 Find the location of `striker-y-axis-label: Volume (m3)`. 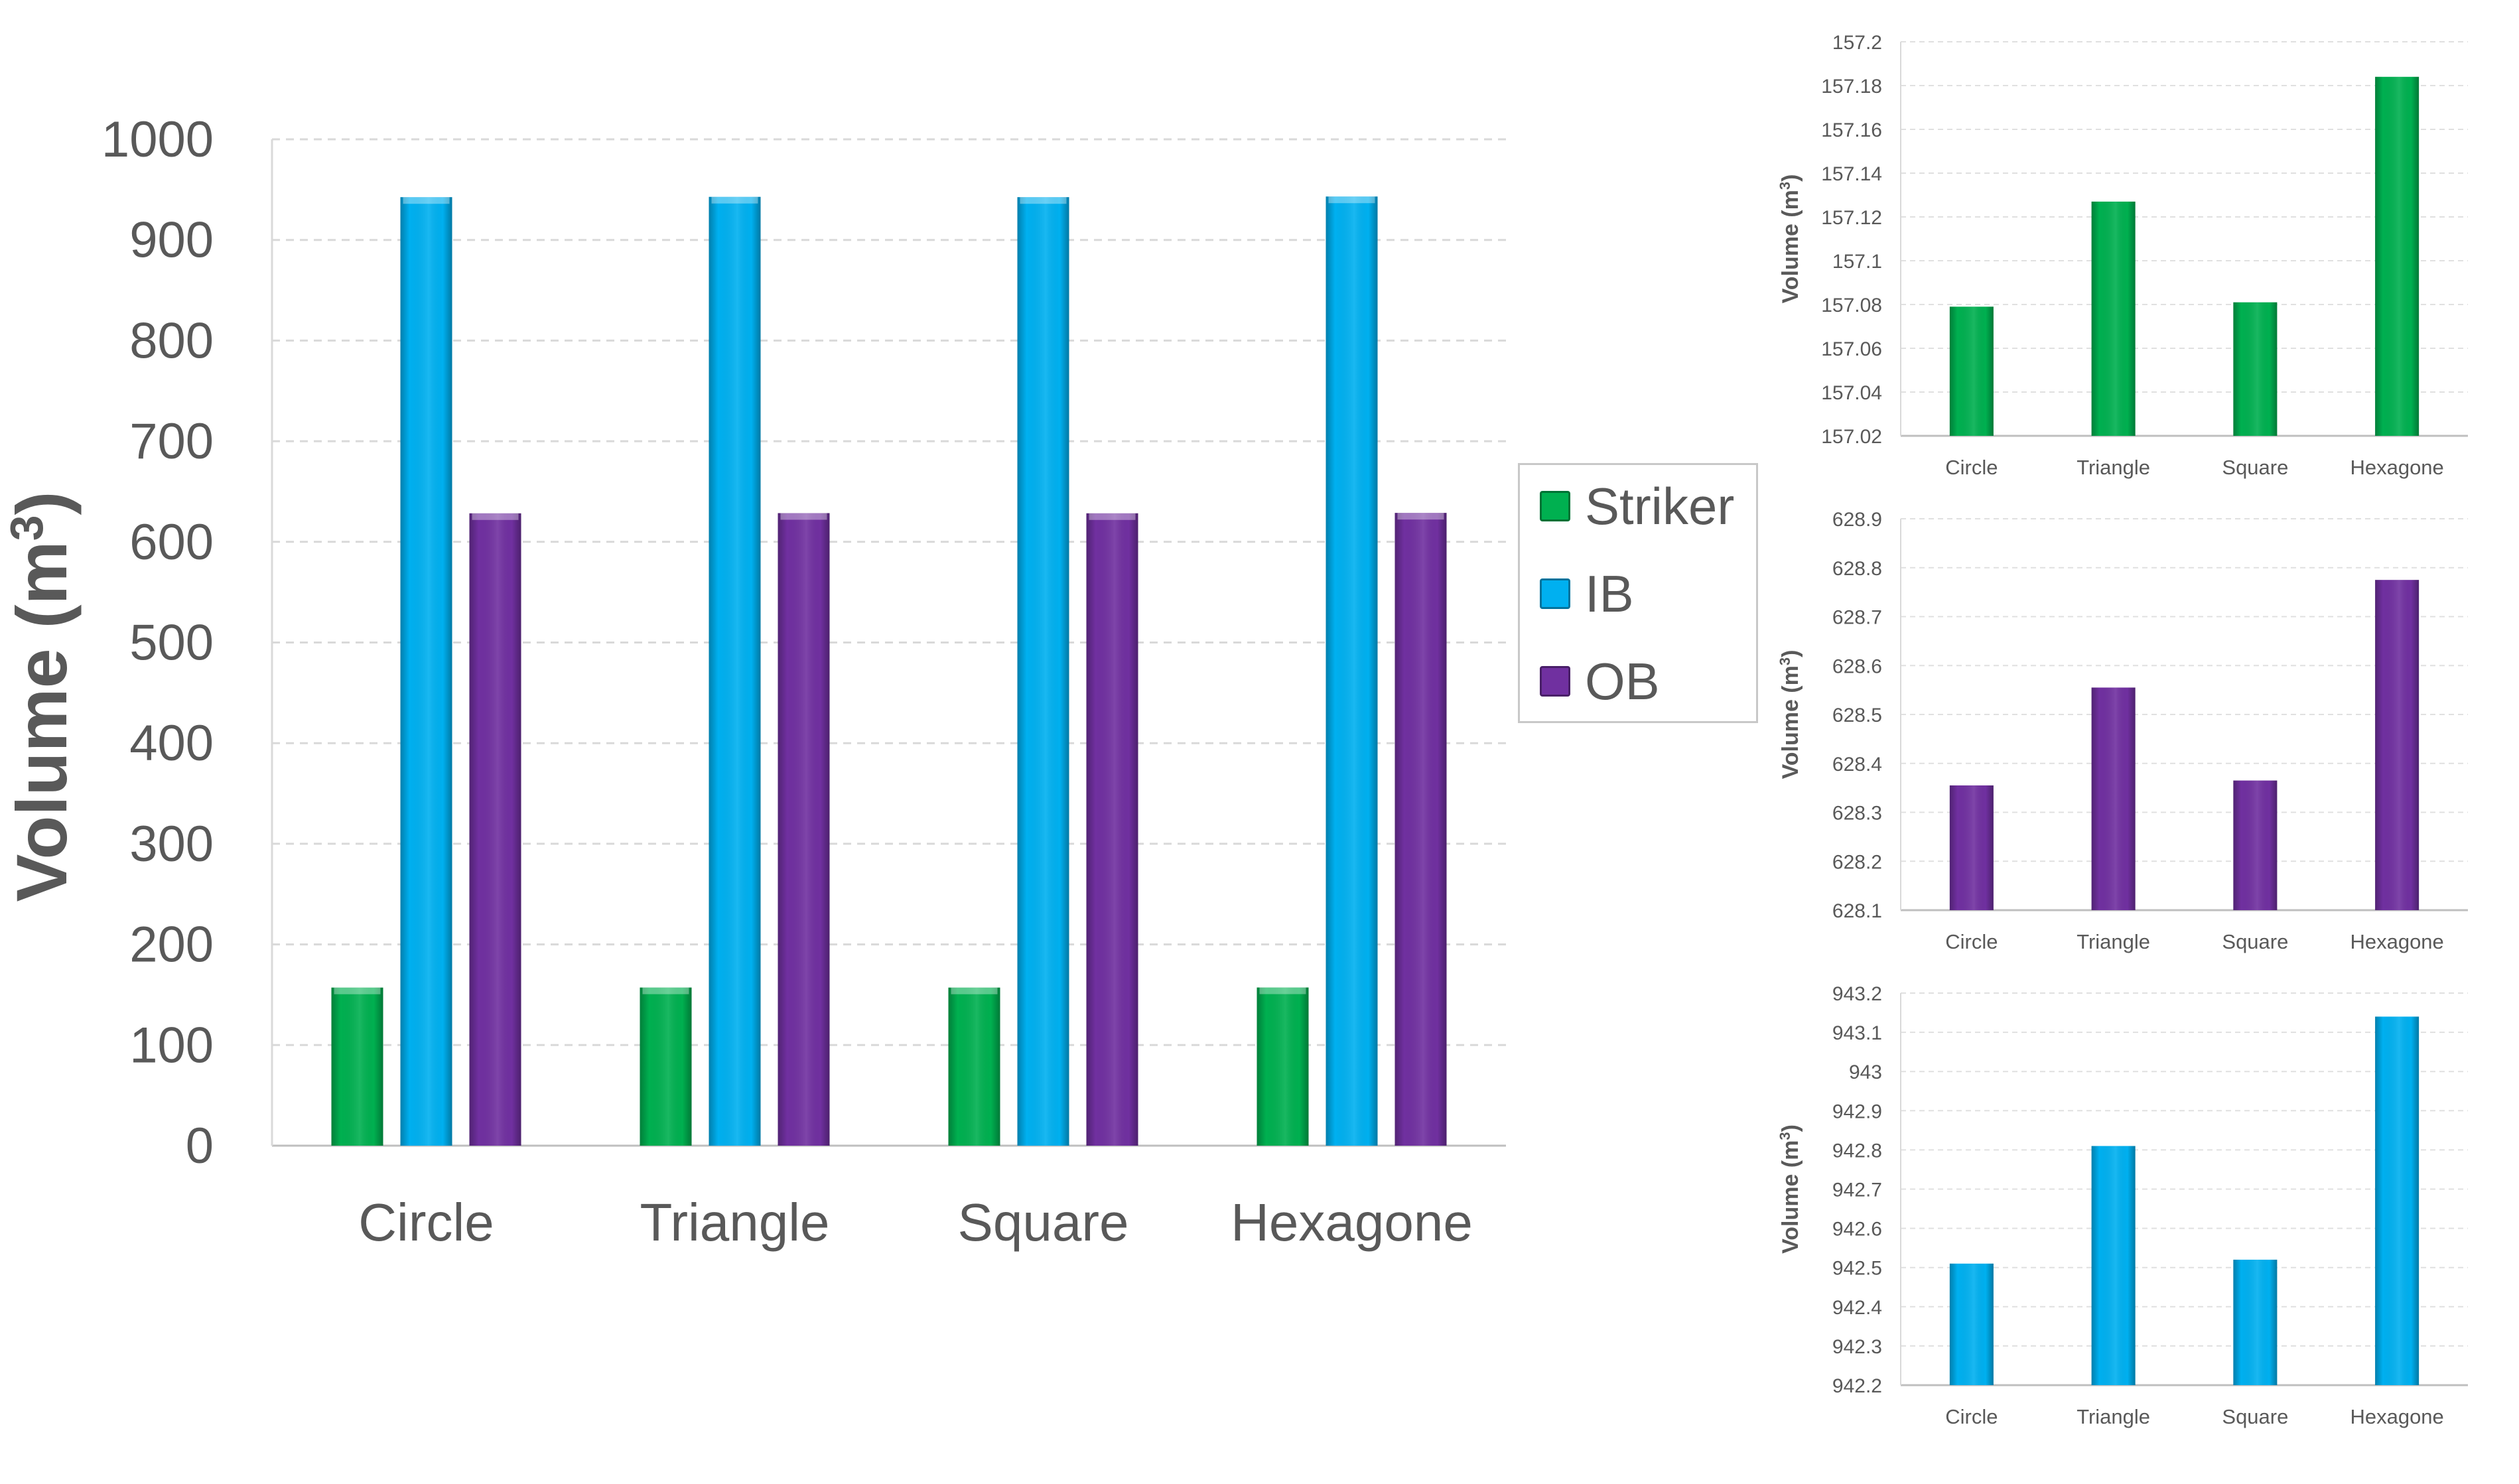

striker-y-axis-label: Volume (m3) is located at coordinates (1790, 239).